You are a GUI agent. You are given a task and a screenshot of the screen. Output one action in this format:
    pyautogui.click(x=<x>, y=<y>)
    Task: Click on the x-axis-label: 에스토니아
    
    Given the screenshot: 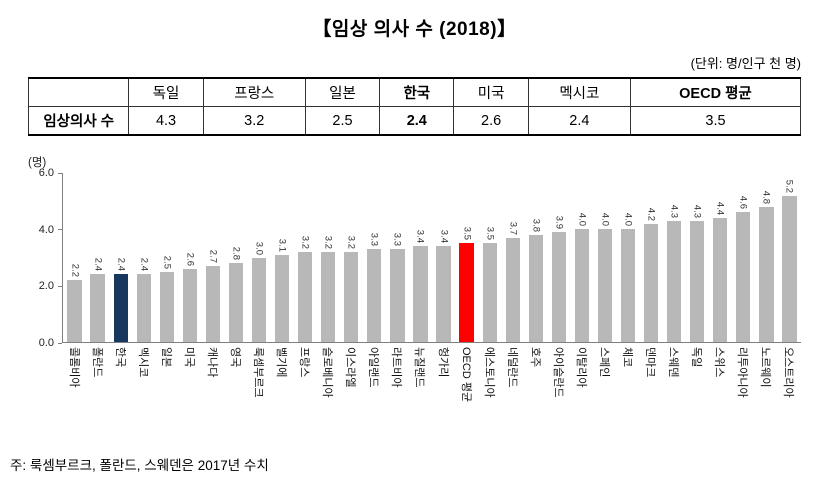 What is the action you would take?
    pyautogui.click(x=488, y=372)
    